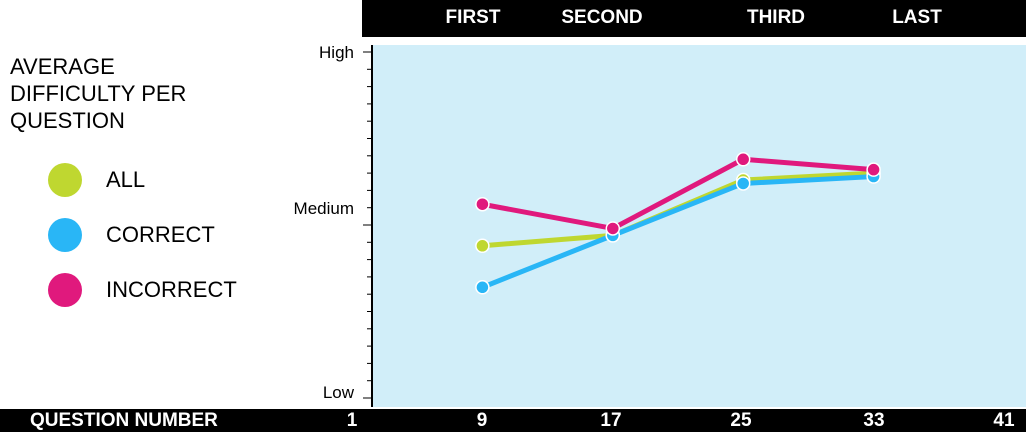 This screenshot has width=1026, height=432. Describe the element at coordinates (743, 183) in the screenshot. I see `data-point-correct-q25` at that location.